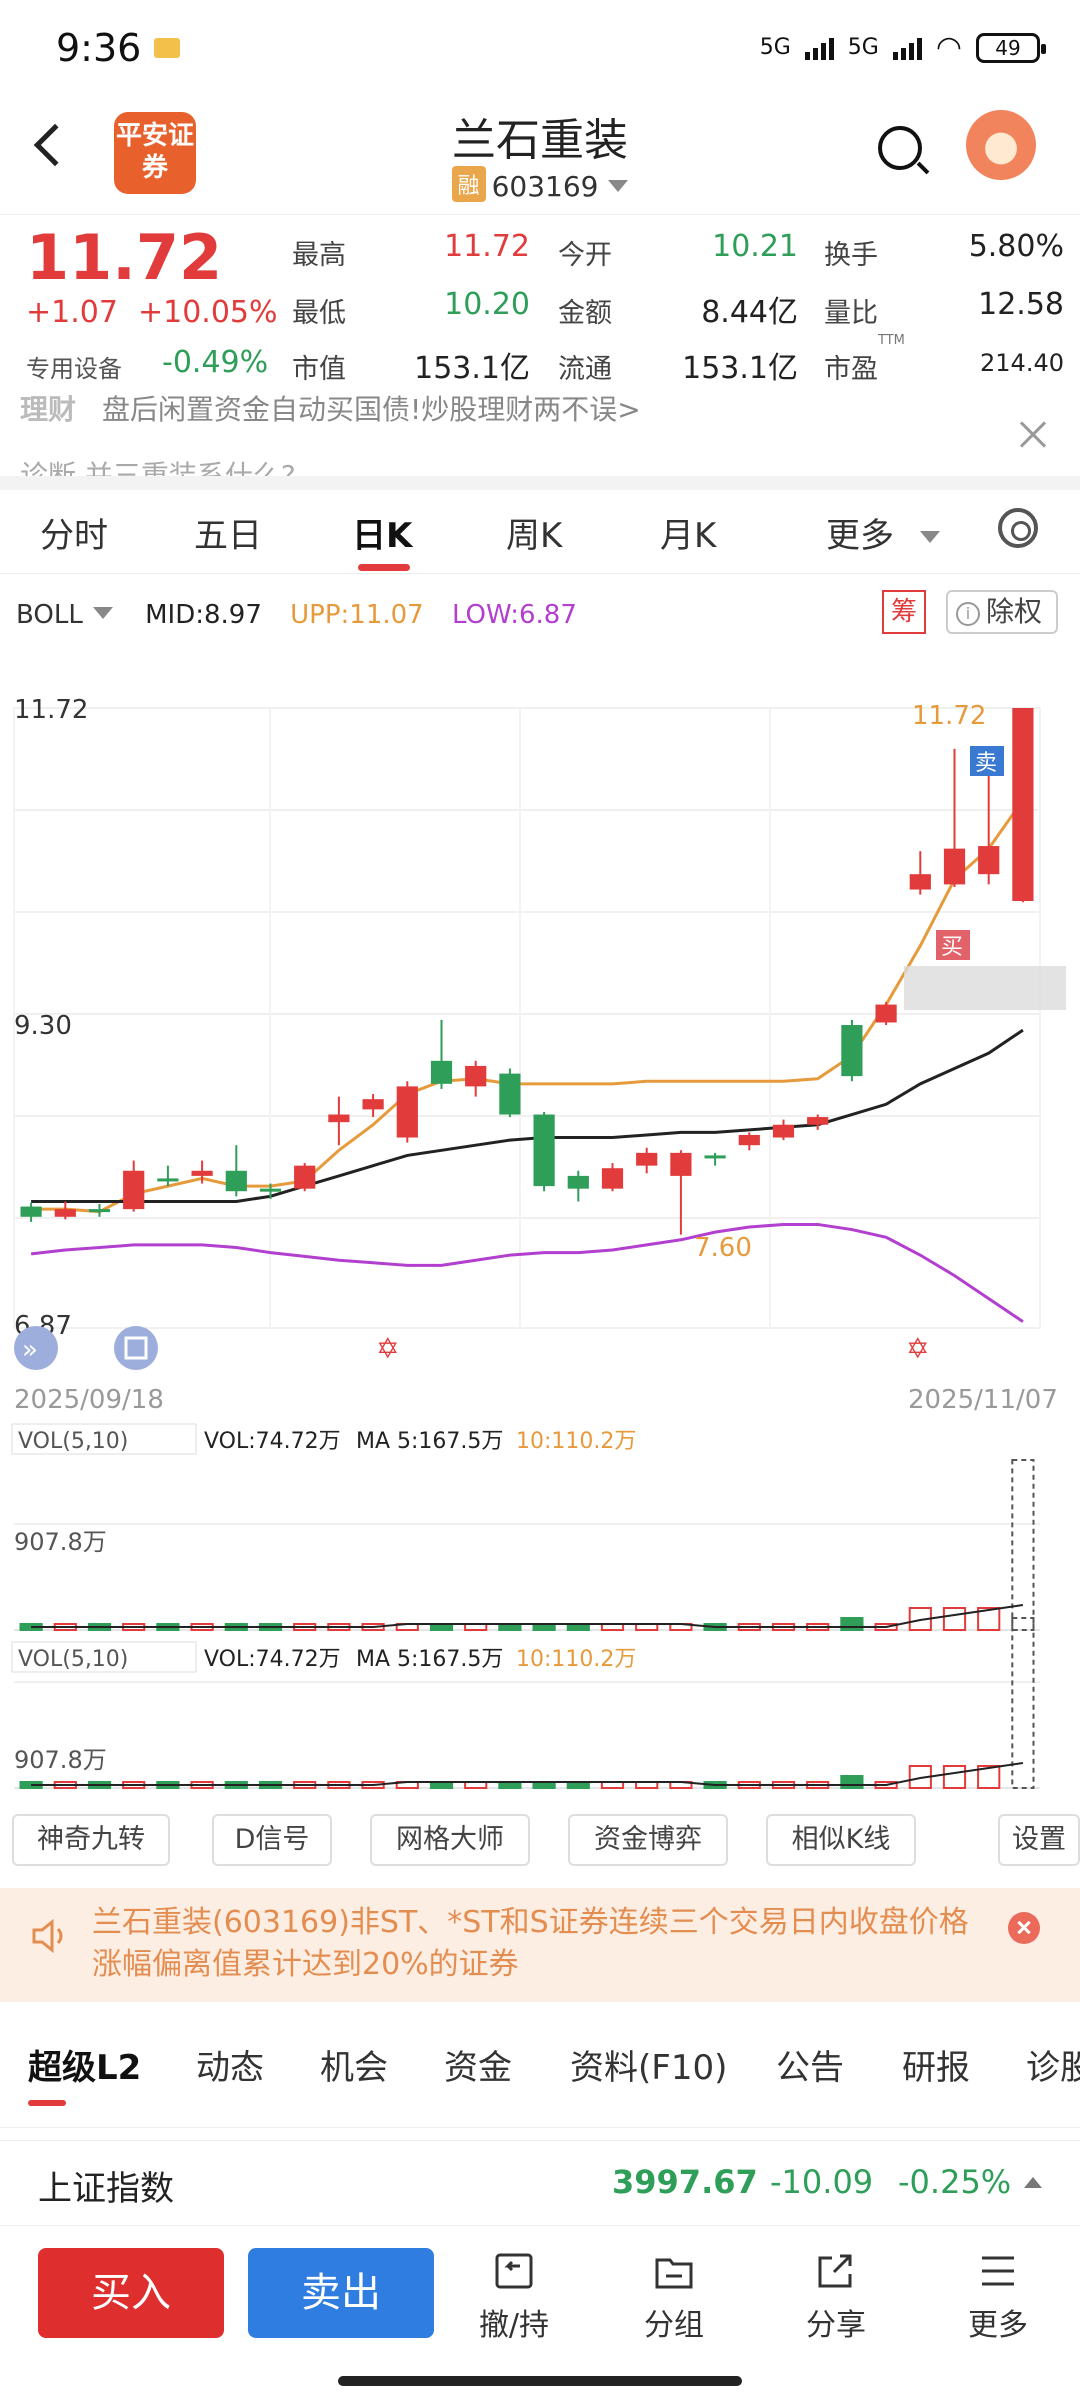 The width and height of the screenshot is (1080, 2400). Describe the element at coordinates (272, 1840) in the screenshot. I see `tool-dsignal-button: D信号` at that location.